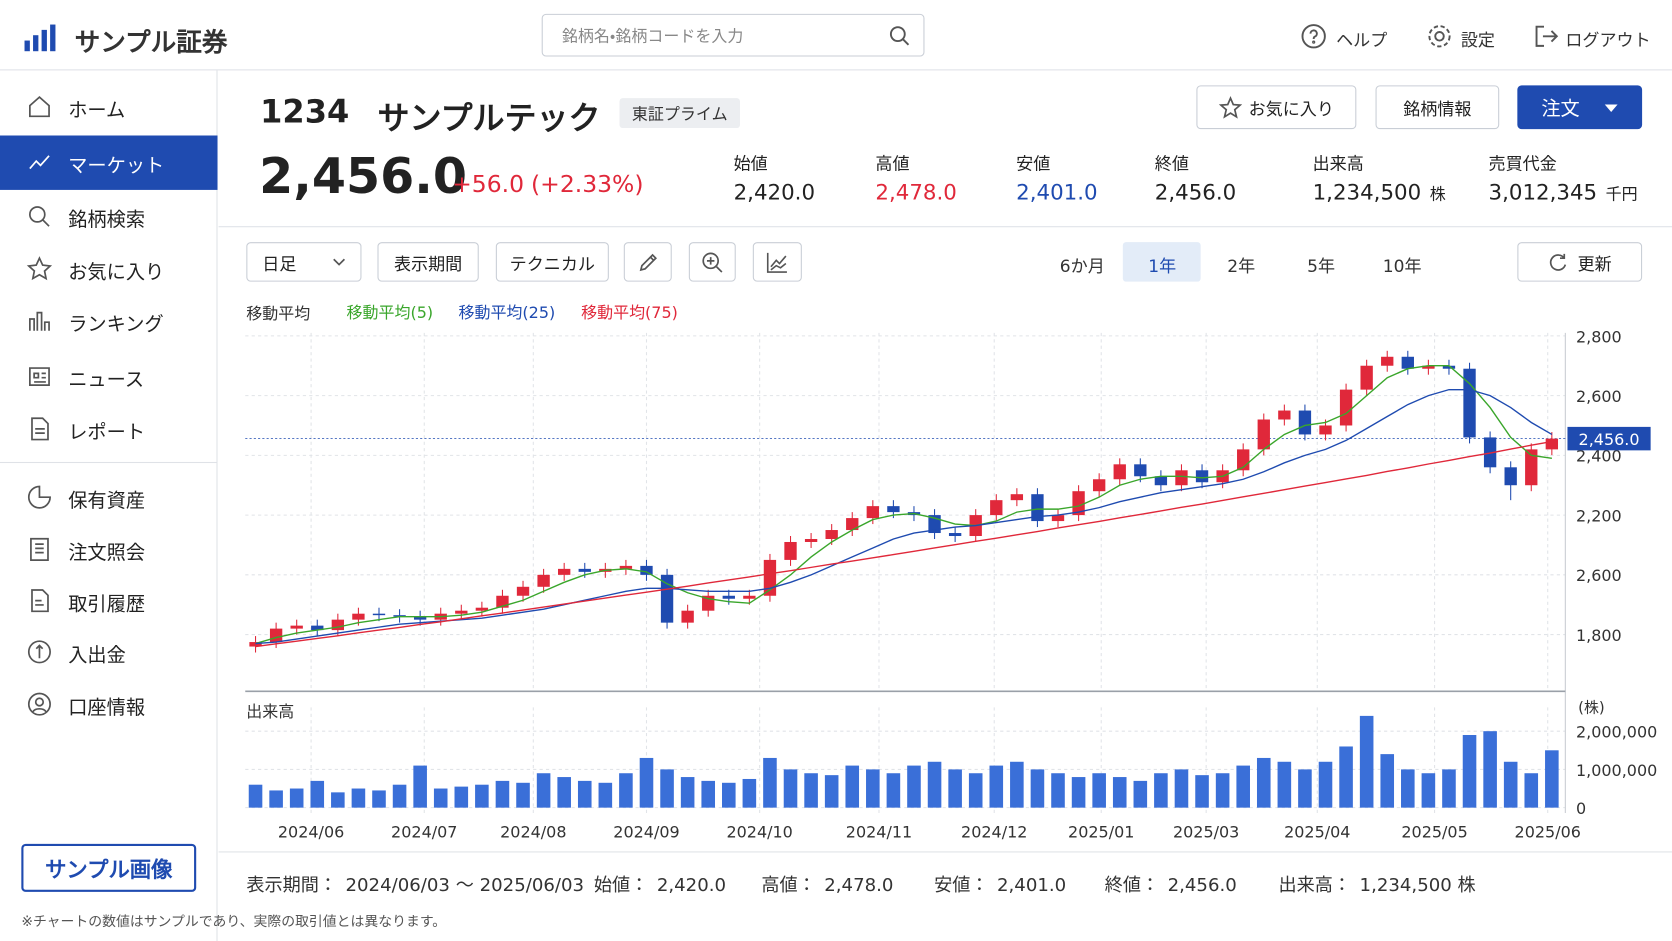 This screenshot has width=1672, height=941. I want to click on nav-item: ランキング, so click(116, 325).